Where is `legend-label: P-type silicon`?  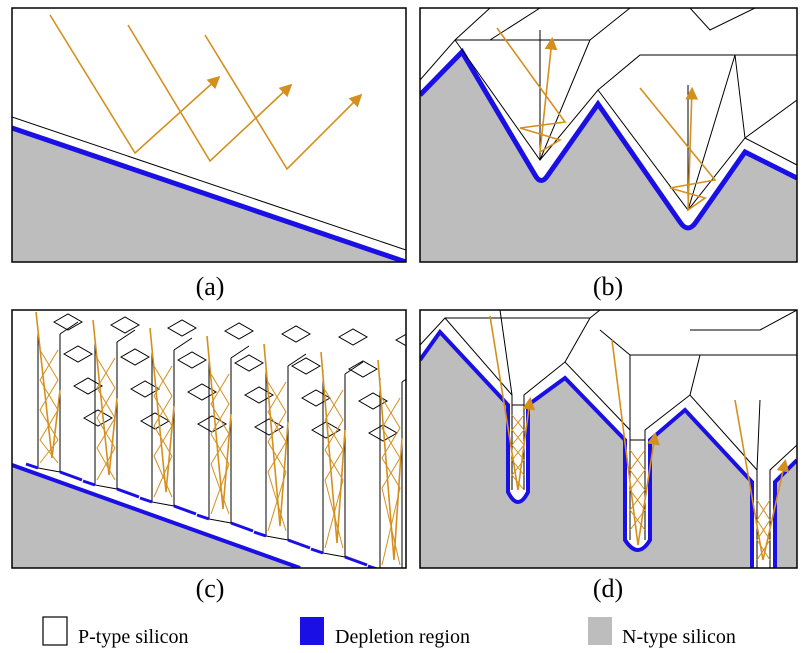 legend-label: P-type silicon is located at coordinates (133, 637).